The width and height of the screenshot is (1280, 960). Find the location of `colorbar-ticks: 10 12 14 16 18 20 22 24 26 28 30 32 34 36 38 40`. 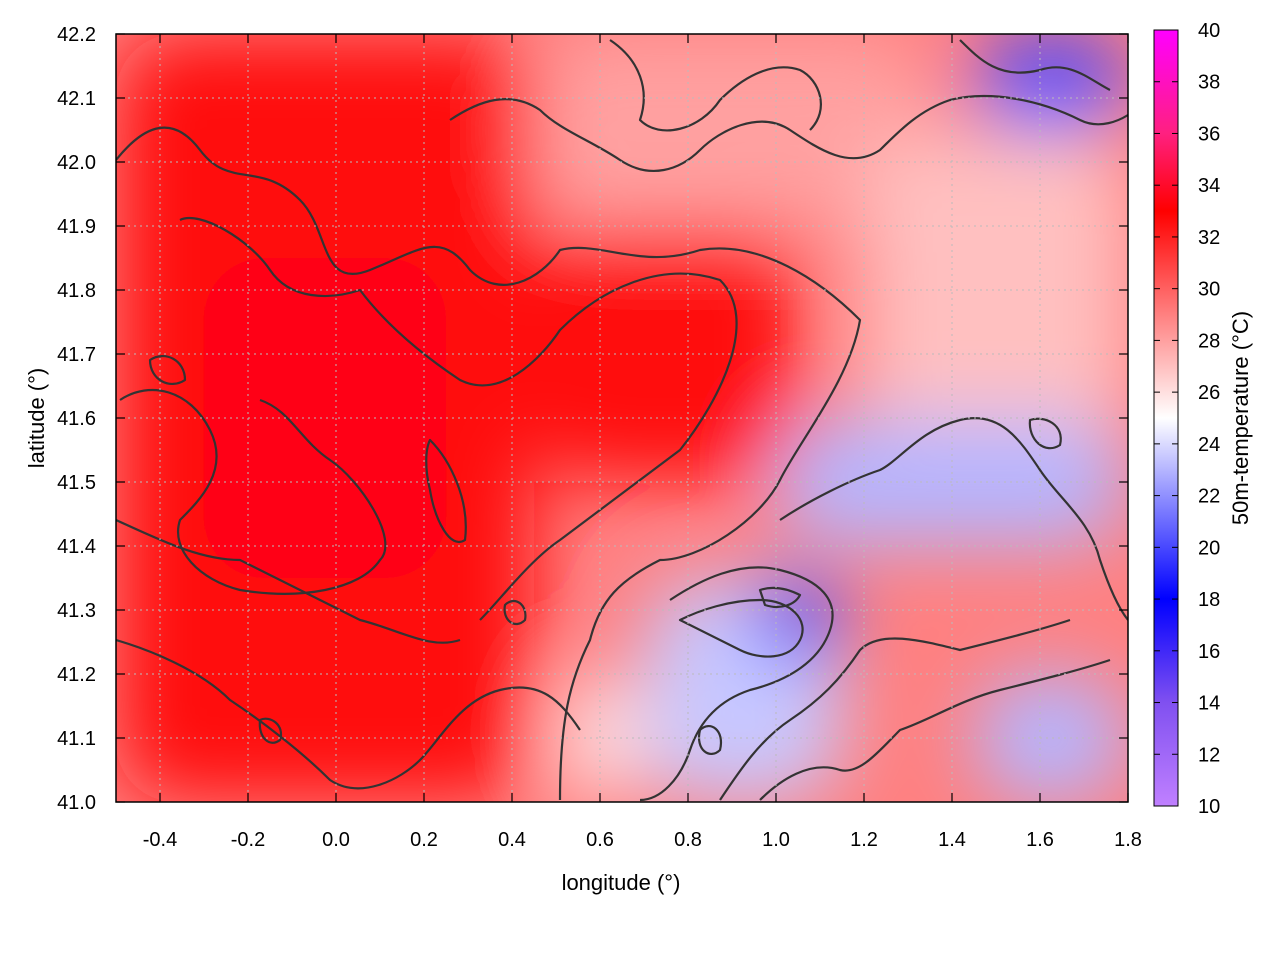

colorbar-ticks: 10 12 14 16 18 20 22 24 26 28 30 32 34 36 38 40 is located at coordinates (1187, 419).